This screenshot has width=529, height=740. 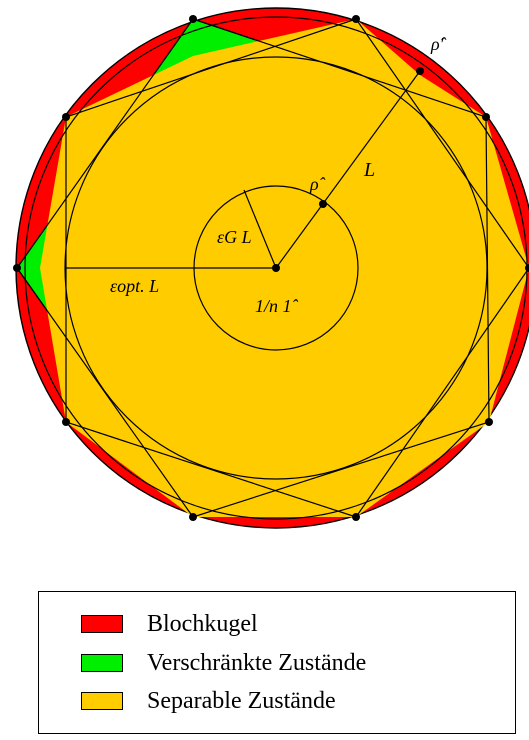 What do you see at coordinates (102, 663) in the screenshot?
I see `legend-swatch-entangled` at bounding box center [102, 663].